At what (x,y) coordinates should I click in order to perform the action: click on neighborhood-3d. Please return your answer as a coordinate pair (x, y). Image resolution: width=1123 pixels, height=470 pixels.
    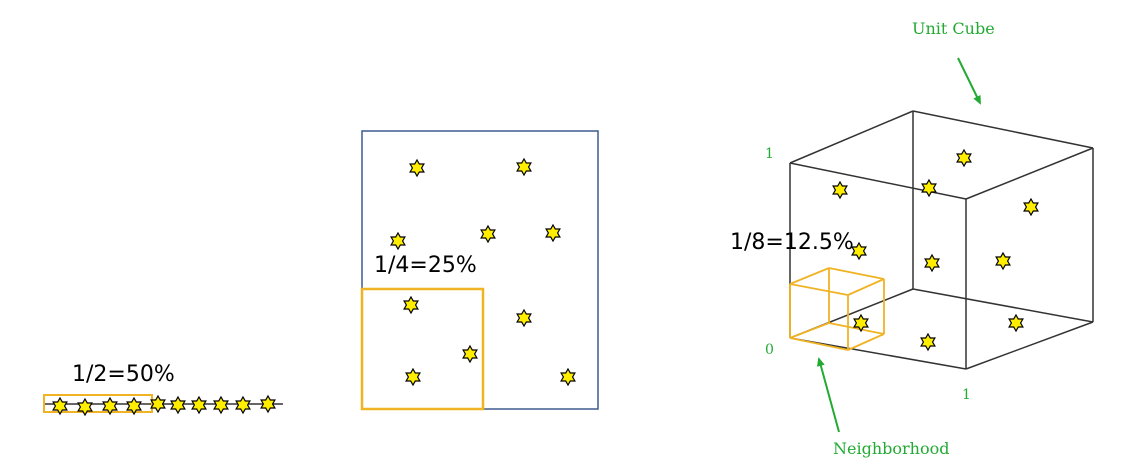
    Looking at the image, I should click on (837, 309).